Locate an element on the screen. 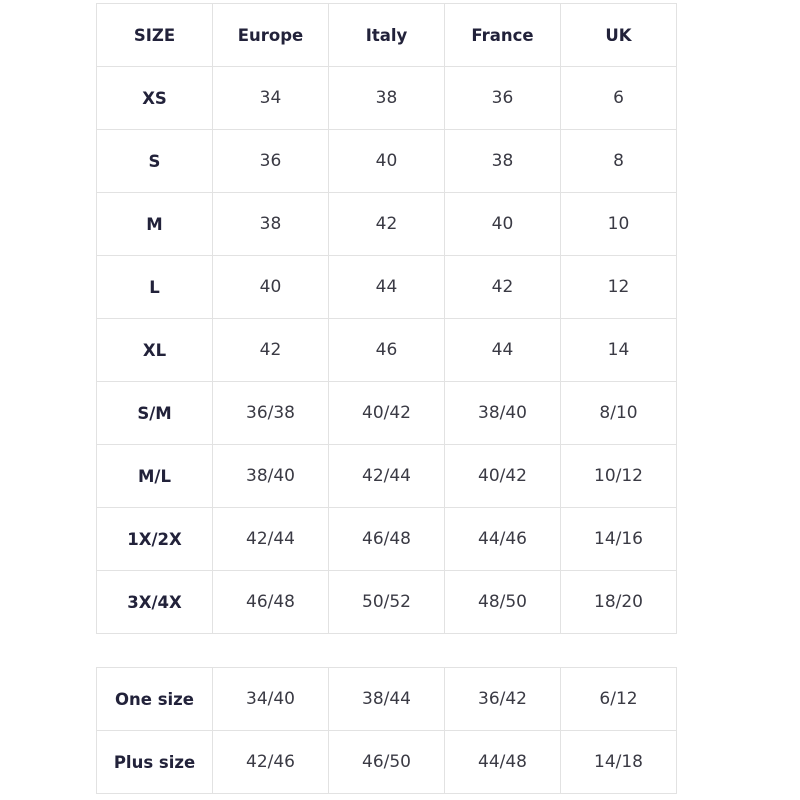 The height and width of the screenshot is (800, 800). table-cell: 12 is located at coordinates (618, 287).